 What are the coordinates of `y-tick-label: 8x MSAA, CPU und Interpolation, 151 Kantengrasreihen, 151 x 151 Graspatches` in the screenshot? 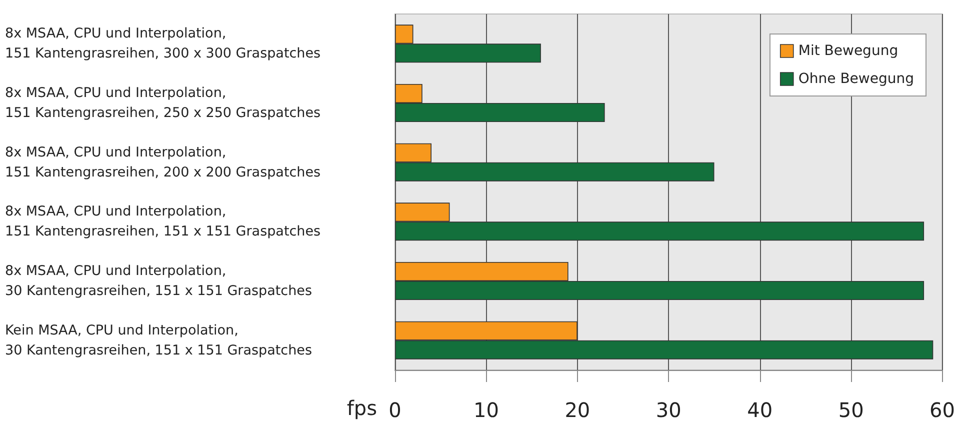 It's located at (163, 222).